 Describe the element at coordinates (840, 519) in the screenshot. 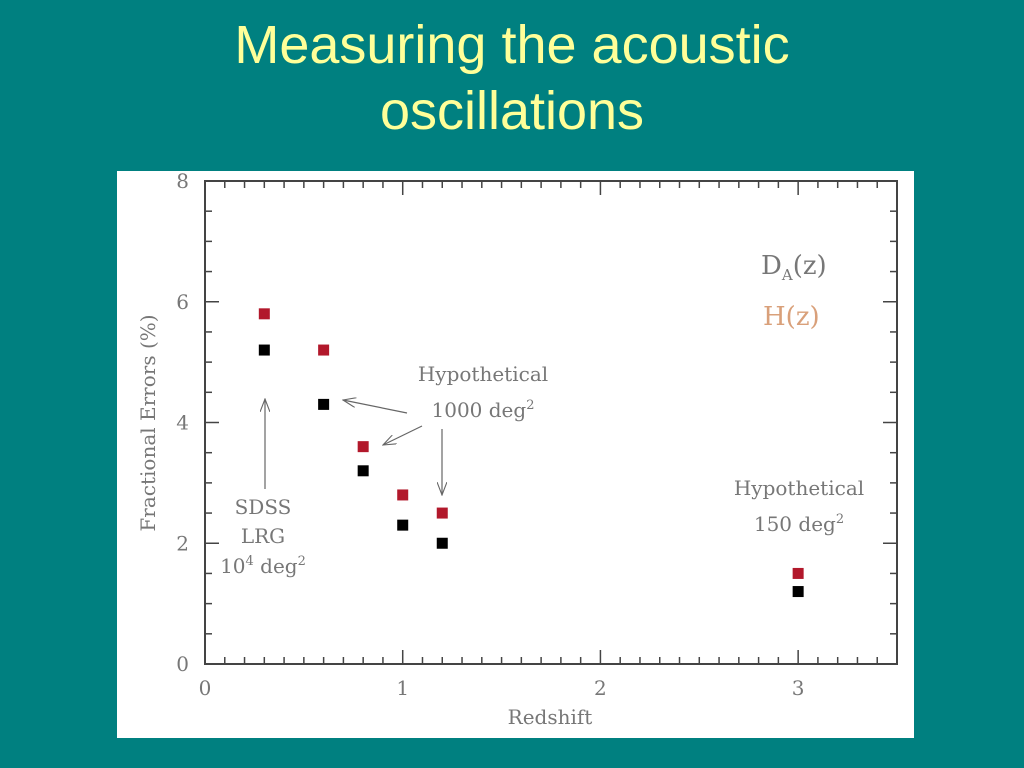

I see `annotation-150-sup: 2` at that location.